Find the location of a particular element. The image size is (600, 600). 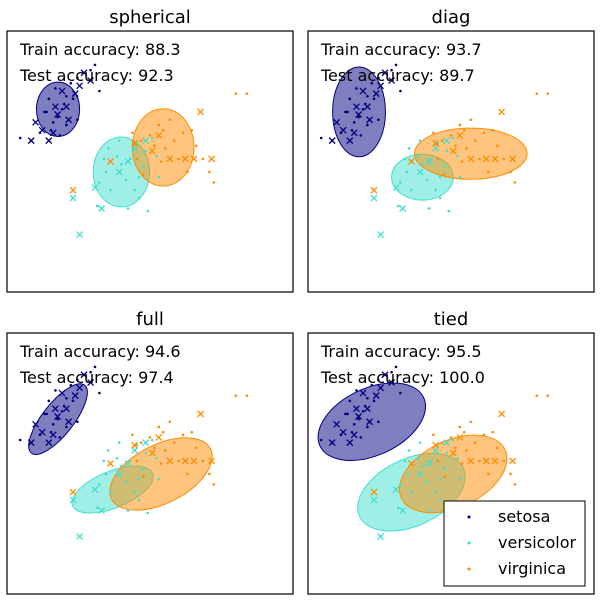

legend-frame is located at coordinates (514, 543).